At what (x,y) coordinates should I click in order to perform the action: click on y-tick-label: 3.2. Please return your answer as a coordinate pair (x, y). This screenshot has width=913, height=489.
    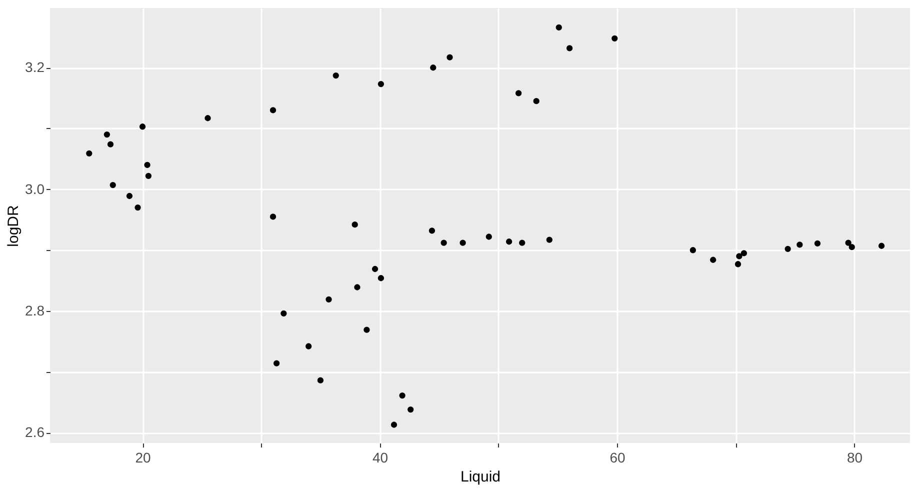
    Looking at the image, I should click on (35, 67).